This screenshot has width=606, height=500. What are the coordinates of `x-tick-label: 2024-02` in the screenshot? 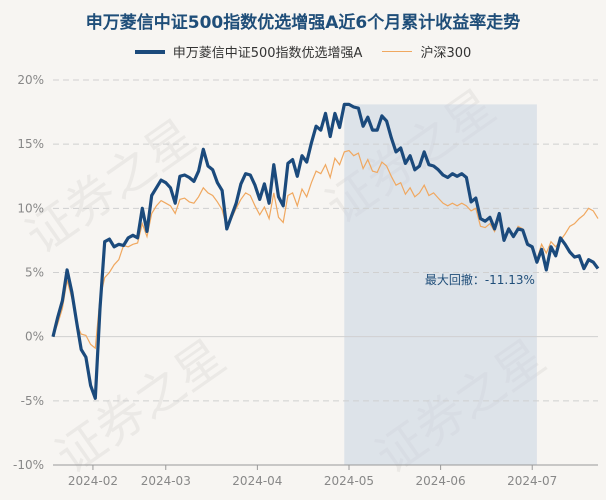 It's located at (93, 481).